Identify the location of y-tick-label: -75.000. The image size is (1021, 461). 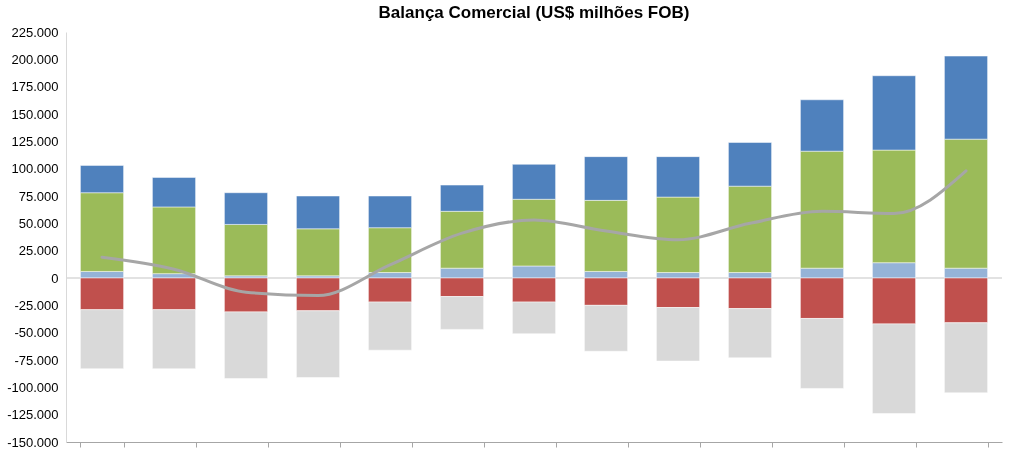
(36, 360).